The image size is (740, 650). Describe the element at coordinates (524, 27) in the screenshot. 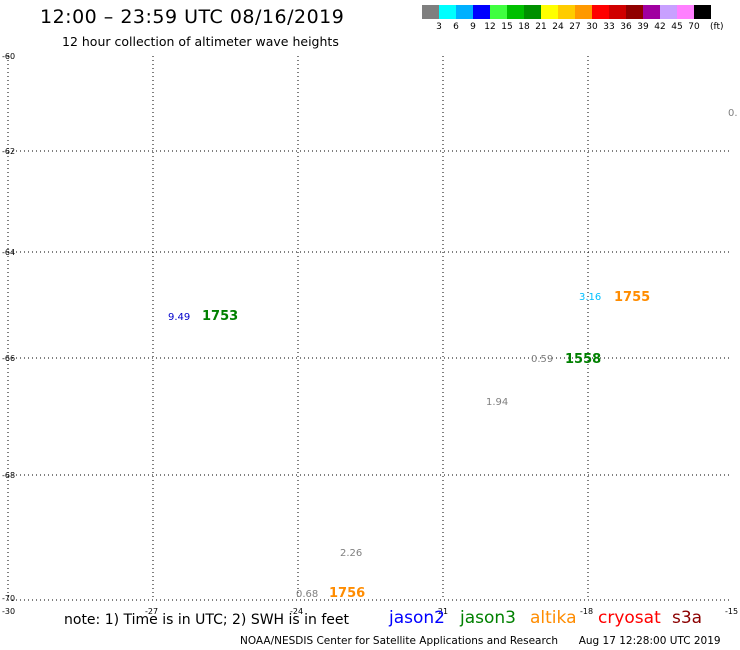

I see `legend-label: 18` at that location.